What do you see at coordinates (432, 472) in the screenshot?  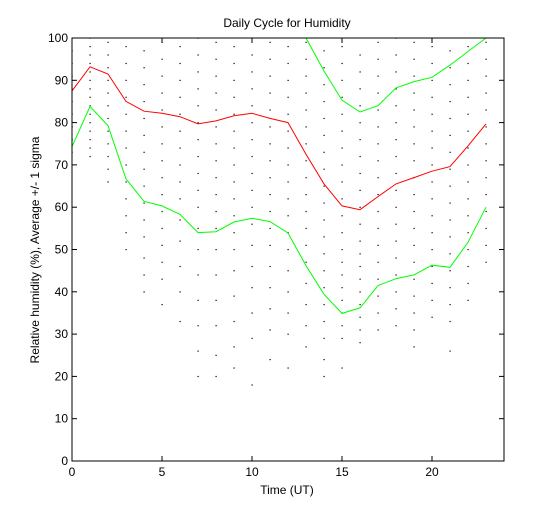 I see `x-tick-label: 20` at bounding box center [432, 472].